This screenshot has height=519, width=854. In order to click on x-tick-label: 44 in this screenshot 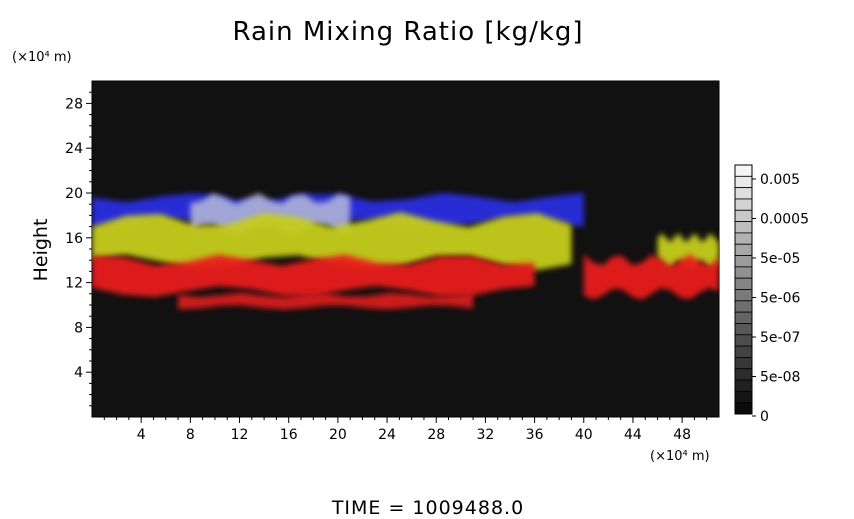, I will do `click(633, 435)`.